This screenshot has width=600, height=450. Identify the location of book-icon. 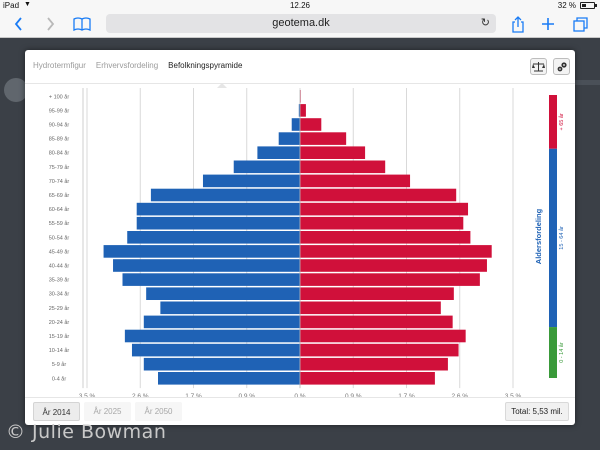
(82, 24).